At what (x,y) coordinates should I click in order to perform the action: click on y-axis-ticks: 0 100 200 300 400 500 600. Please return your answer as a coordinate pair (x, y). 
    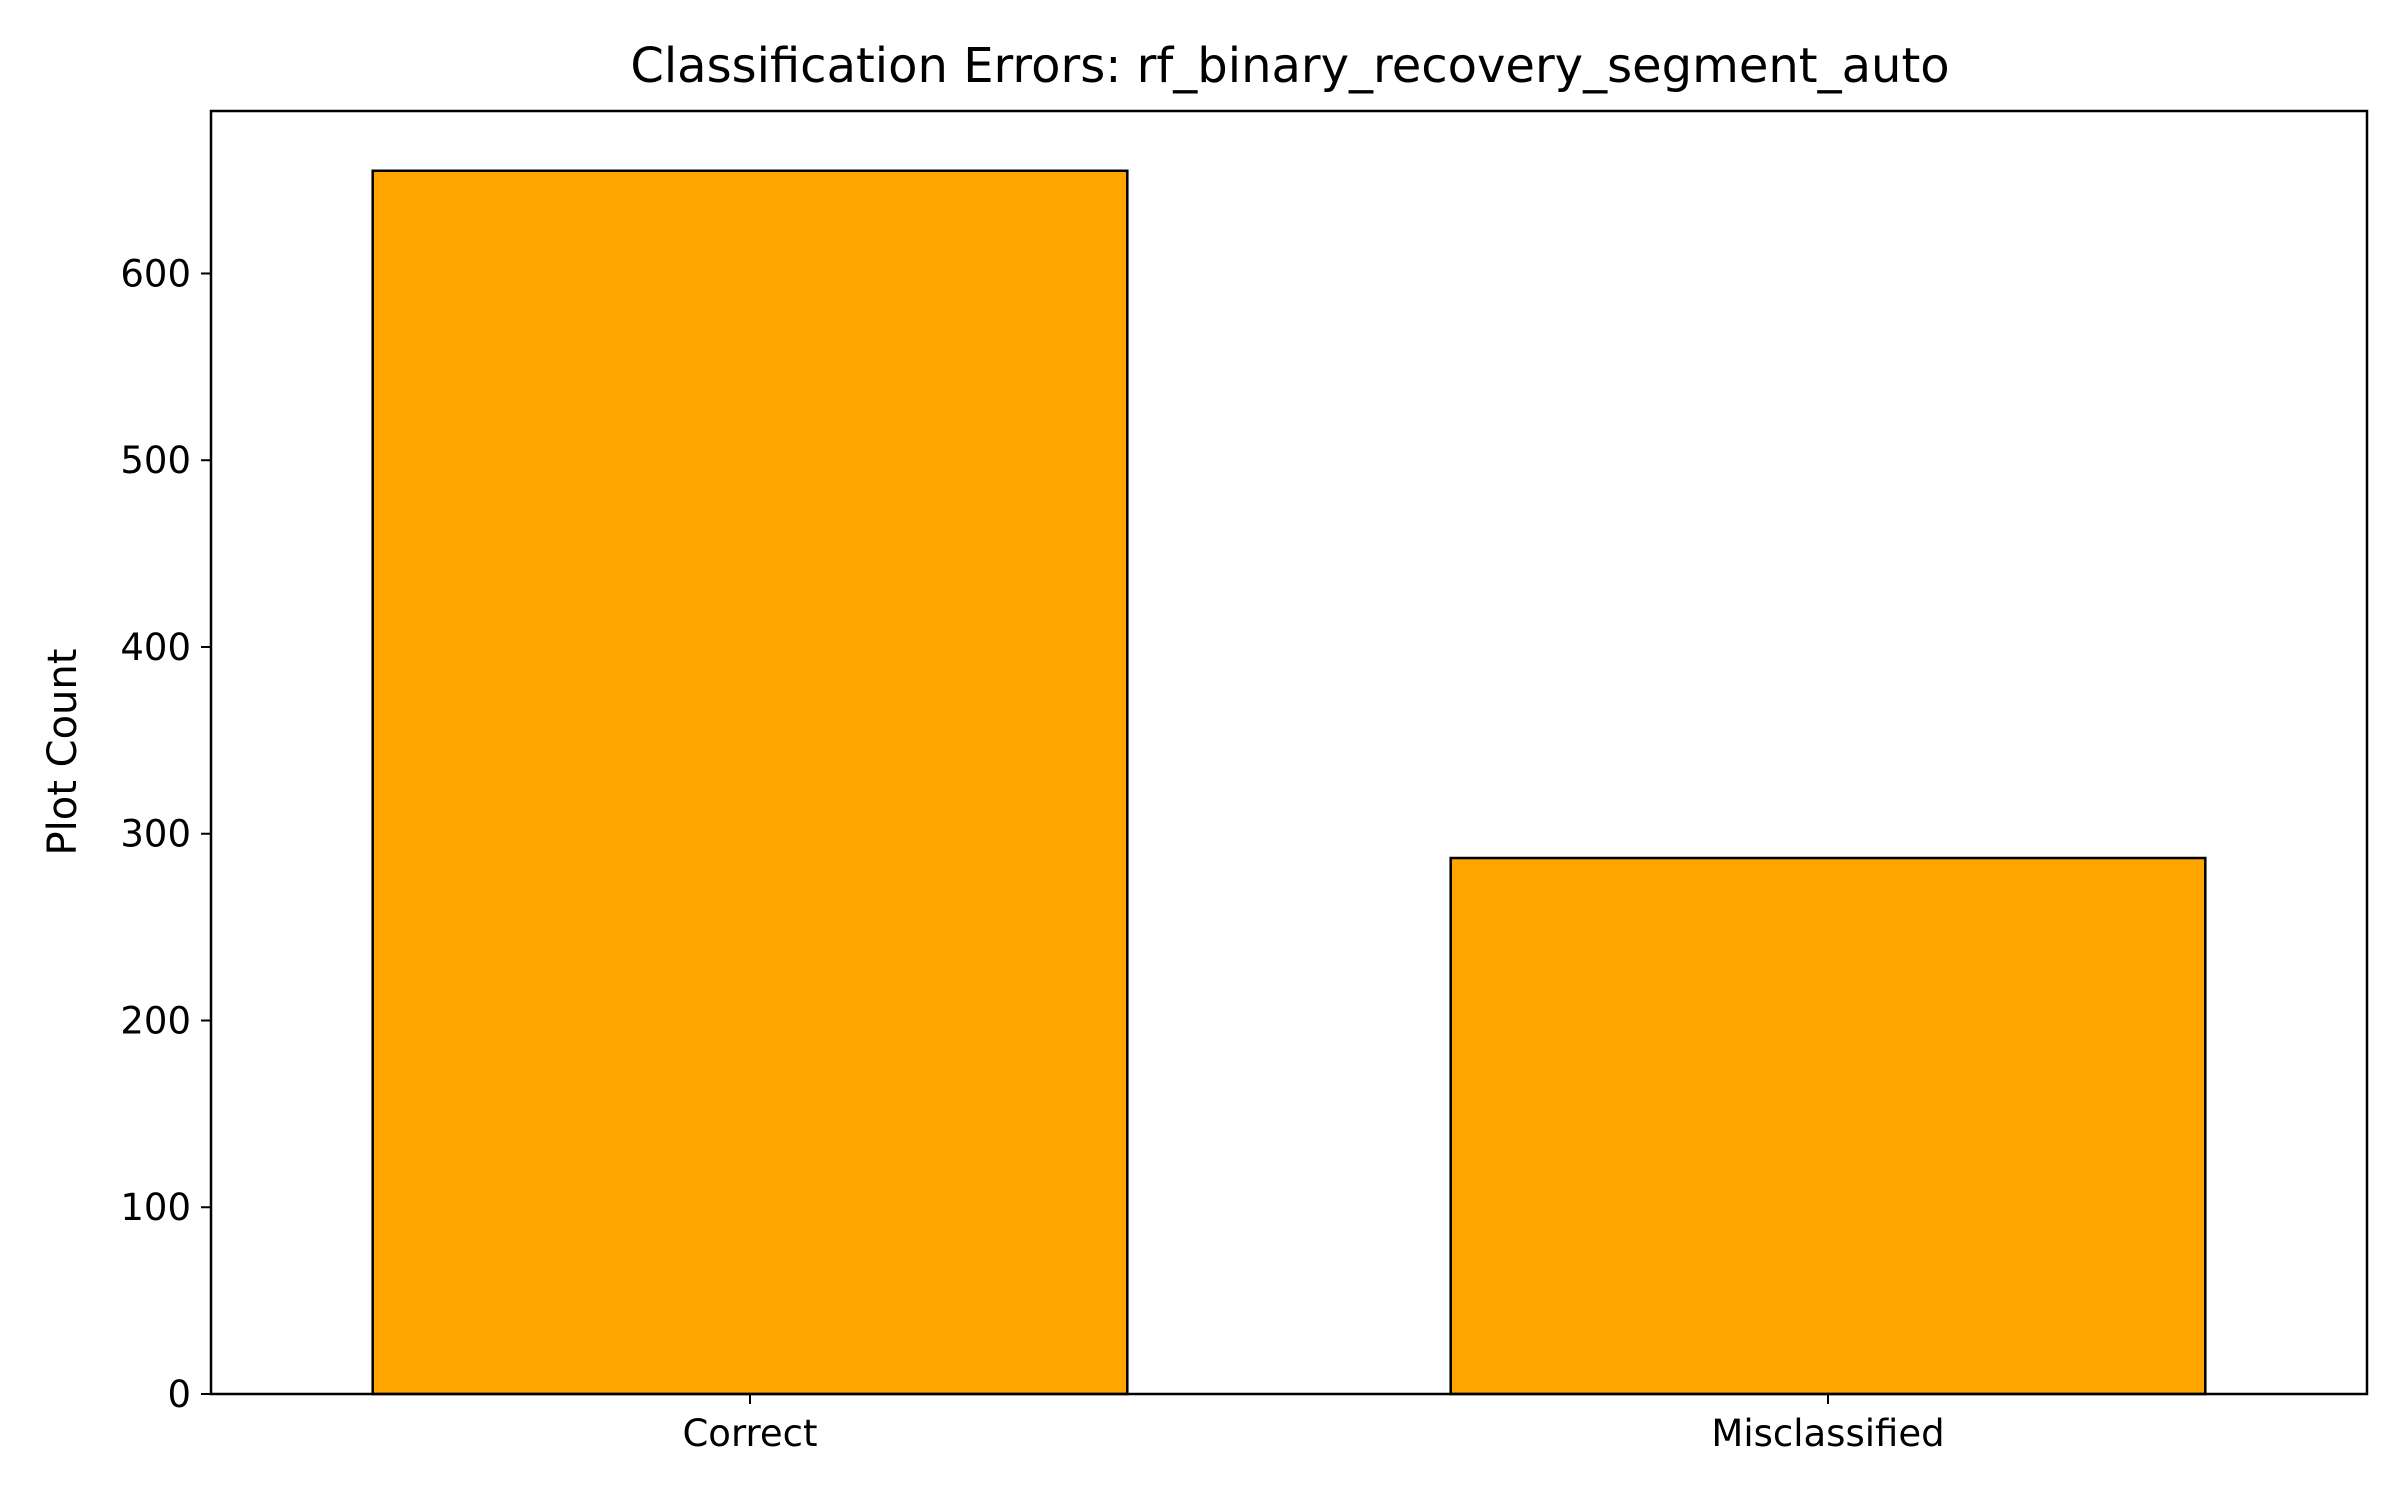
    Looking at the image, I should click on (165, 834).